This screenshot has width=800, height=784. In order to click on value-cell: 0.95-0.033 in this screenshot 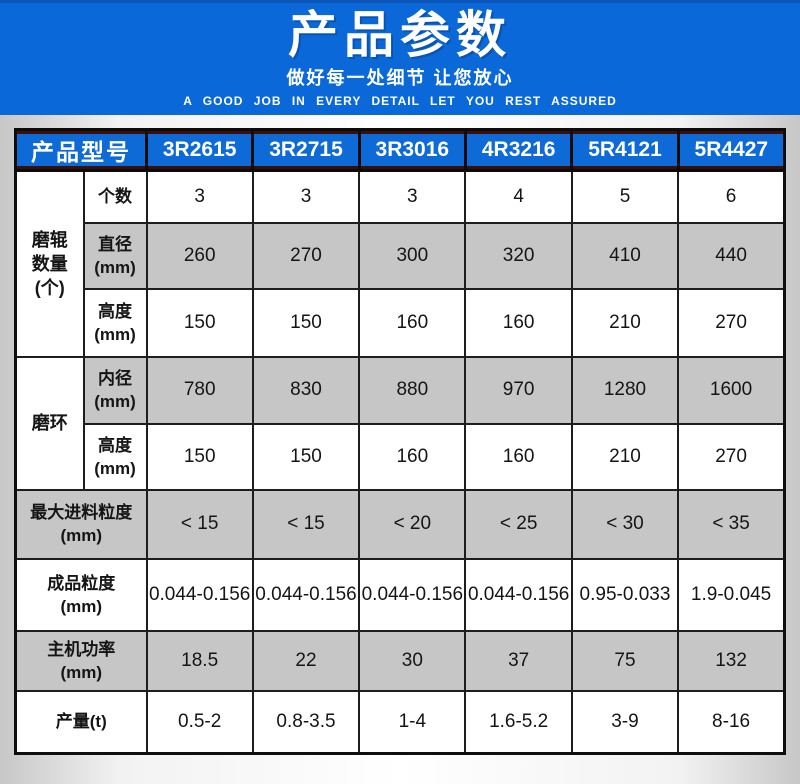, I will do `click(625, 594)`.